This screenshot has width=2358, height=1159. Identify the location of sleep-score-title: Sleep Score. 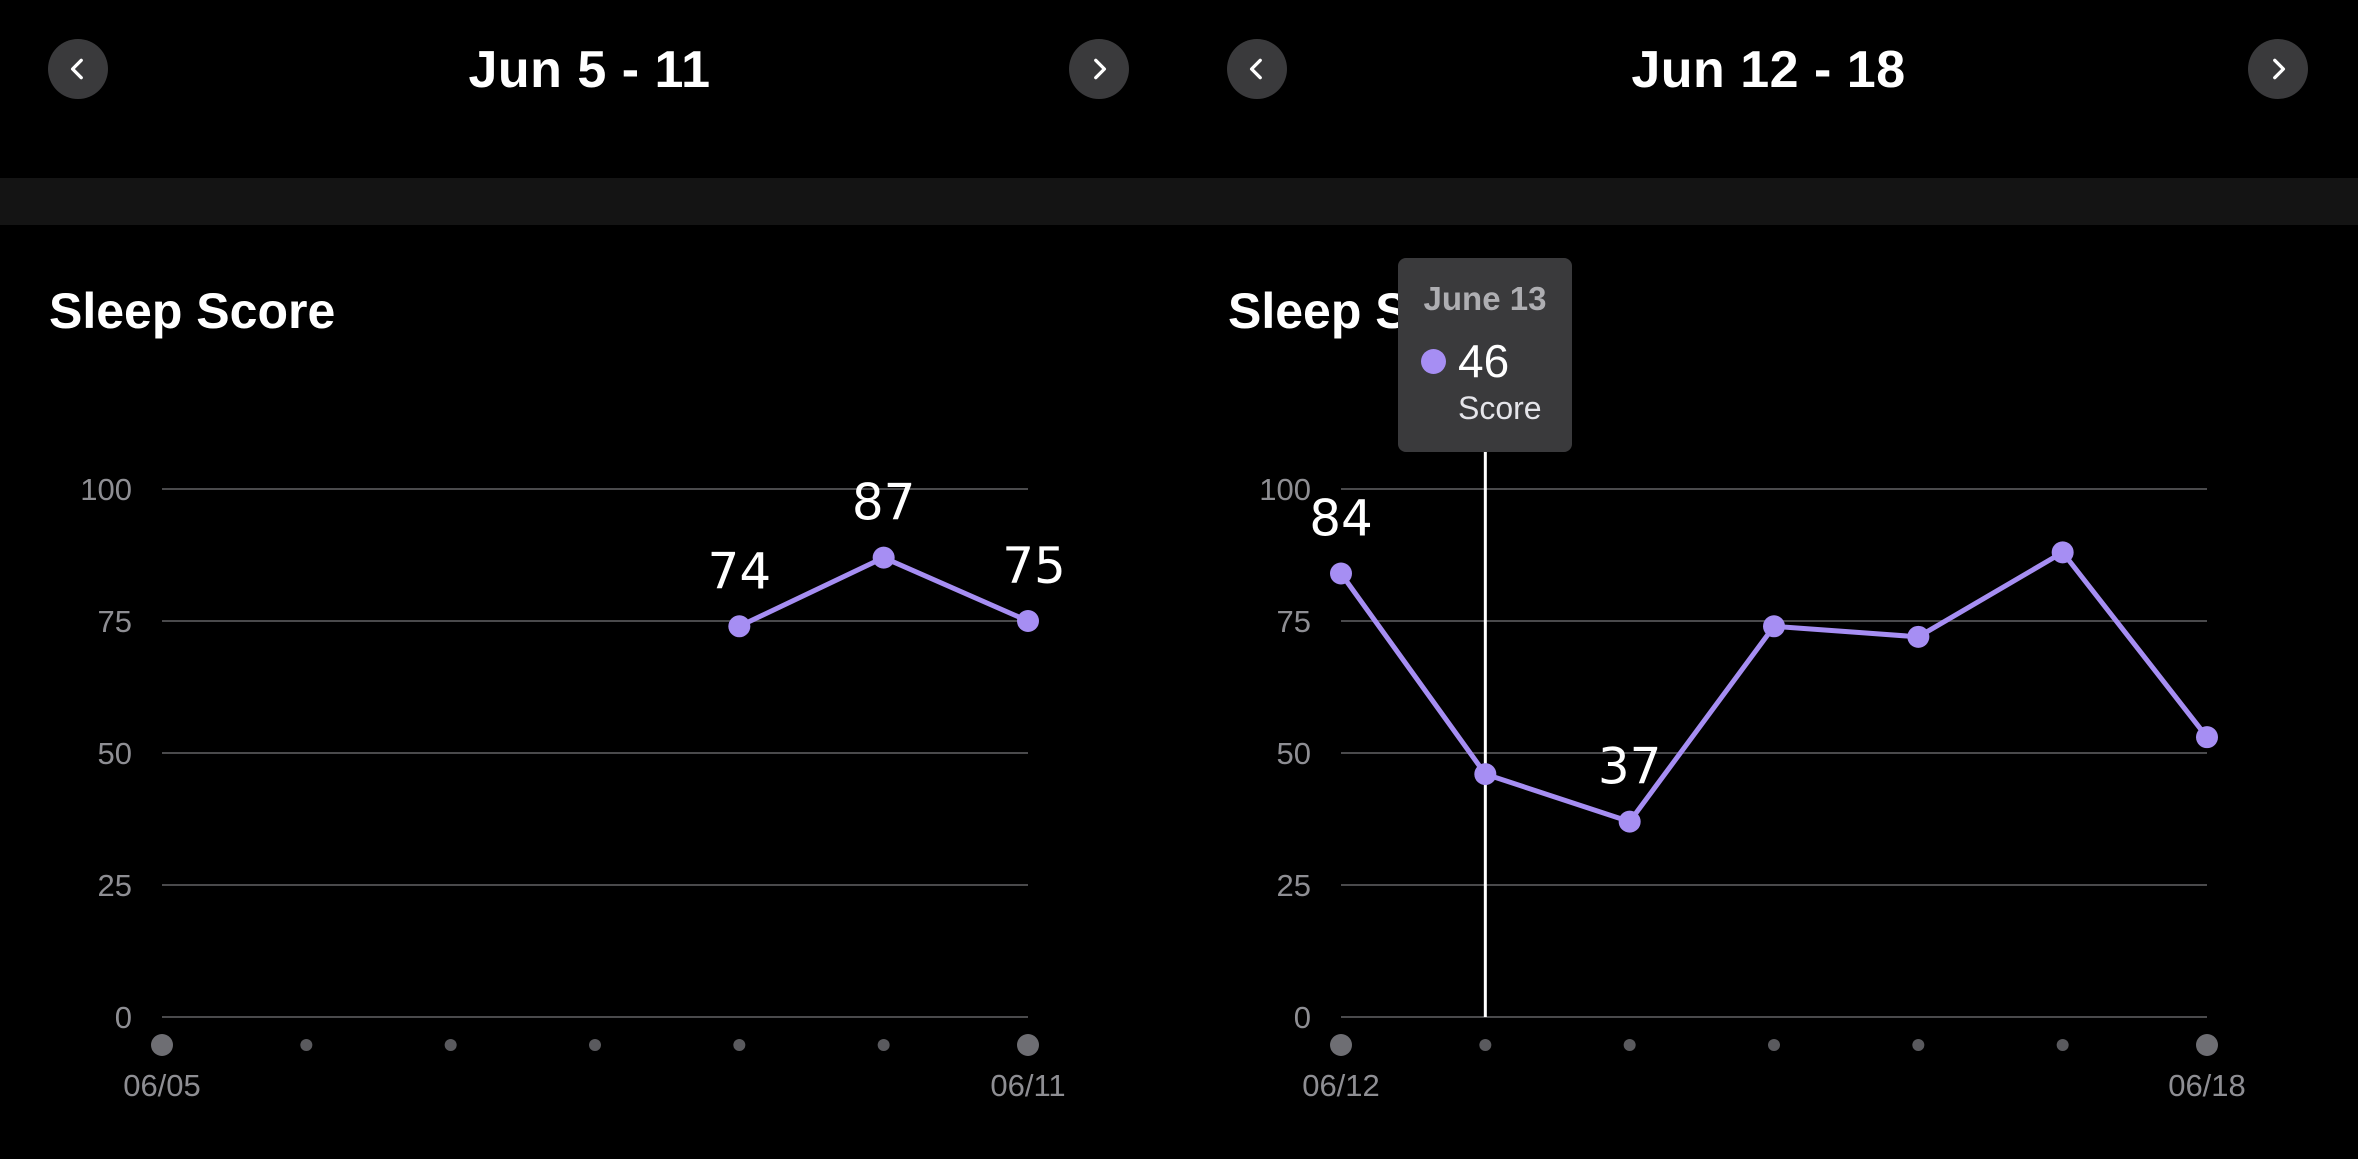
(192, 311).